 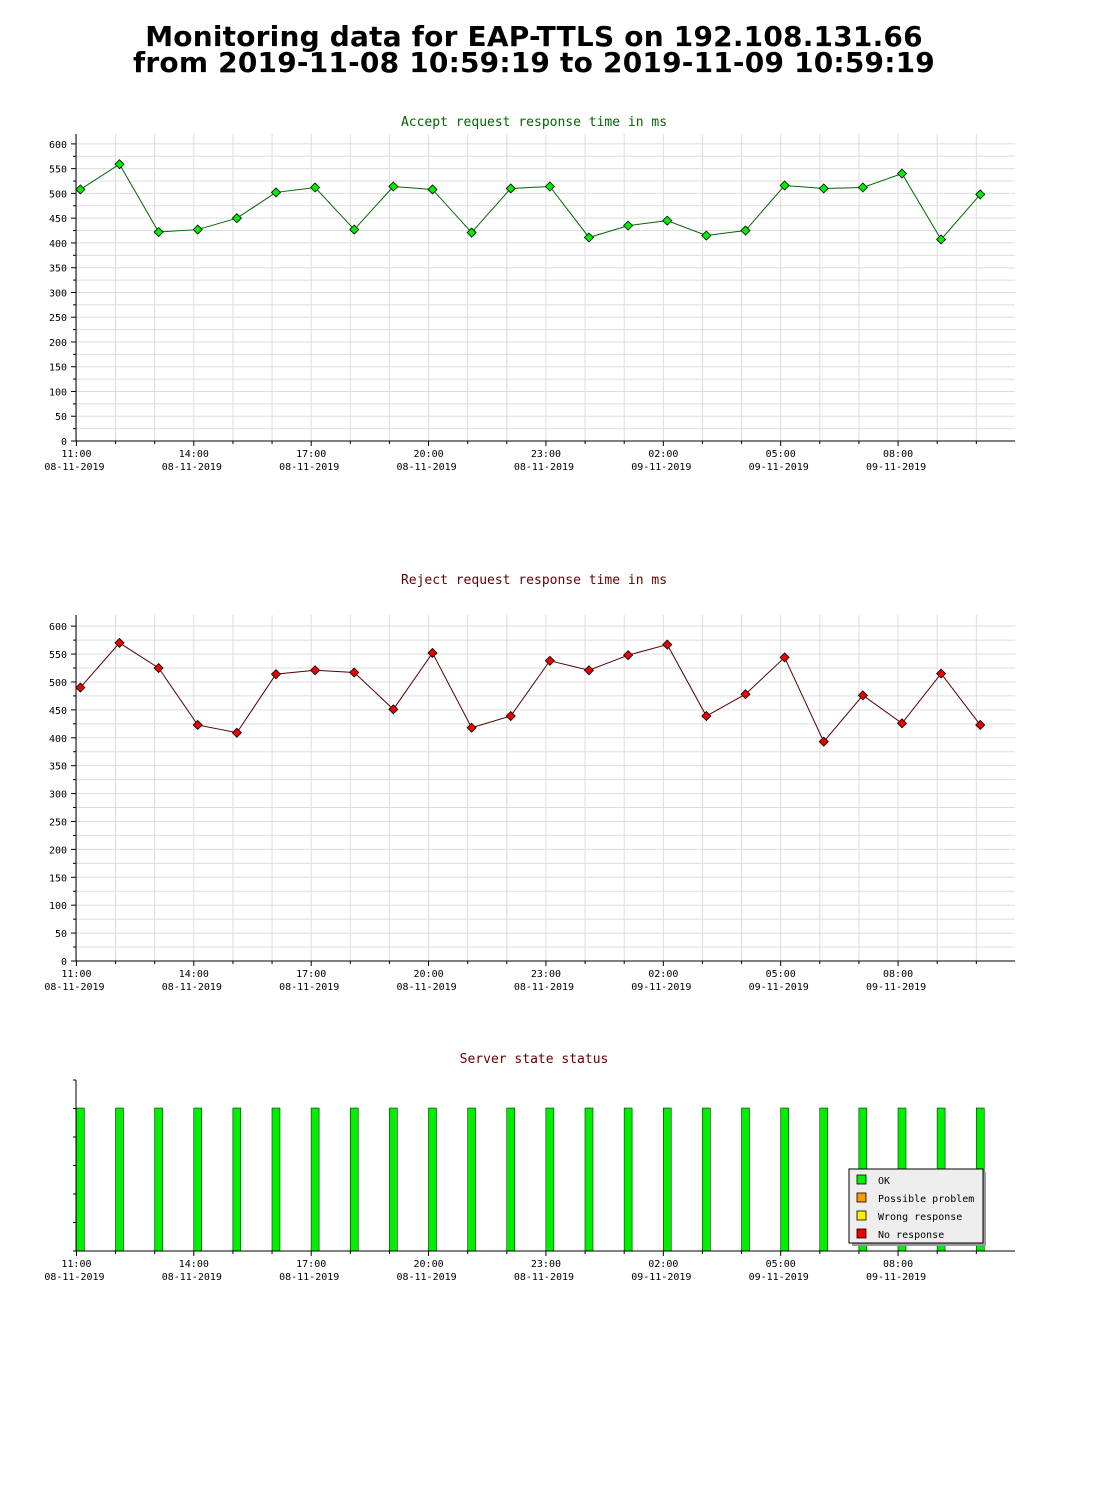 What do you see at coordinates (58, 906) in the screenshot?
I see `y-tick-label: 100` at bounding box center [58, 906].